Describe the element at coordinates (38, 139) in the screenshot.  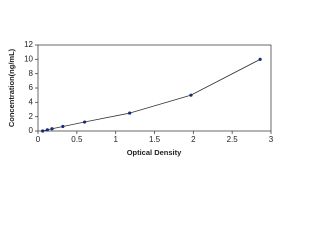
I see `x-tick-label: 0` at that location.